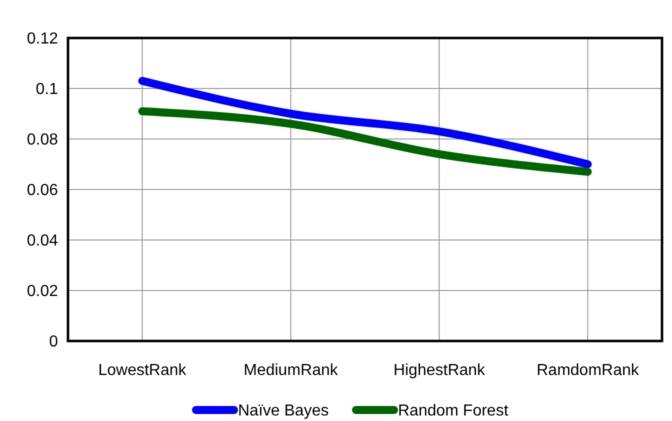 This screenshot has width=672, height=421. What do you see at coordinates (47, 89) in the screenshot?
I see `y-tick-label: 0.1` at bounding box center [47, 89].